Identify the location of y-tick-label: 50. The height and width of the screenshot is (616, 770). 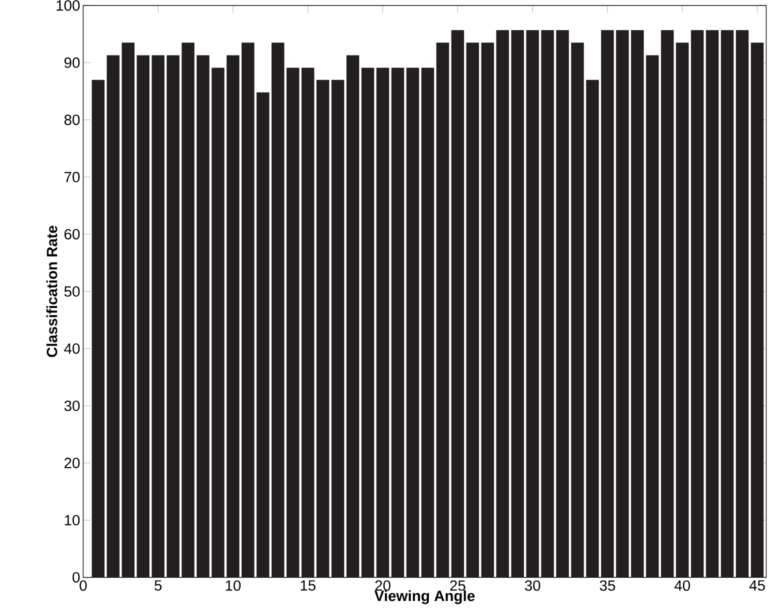
(72, 291).